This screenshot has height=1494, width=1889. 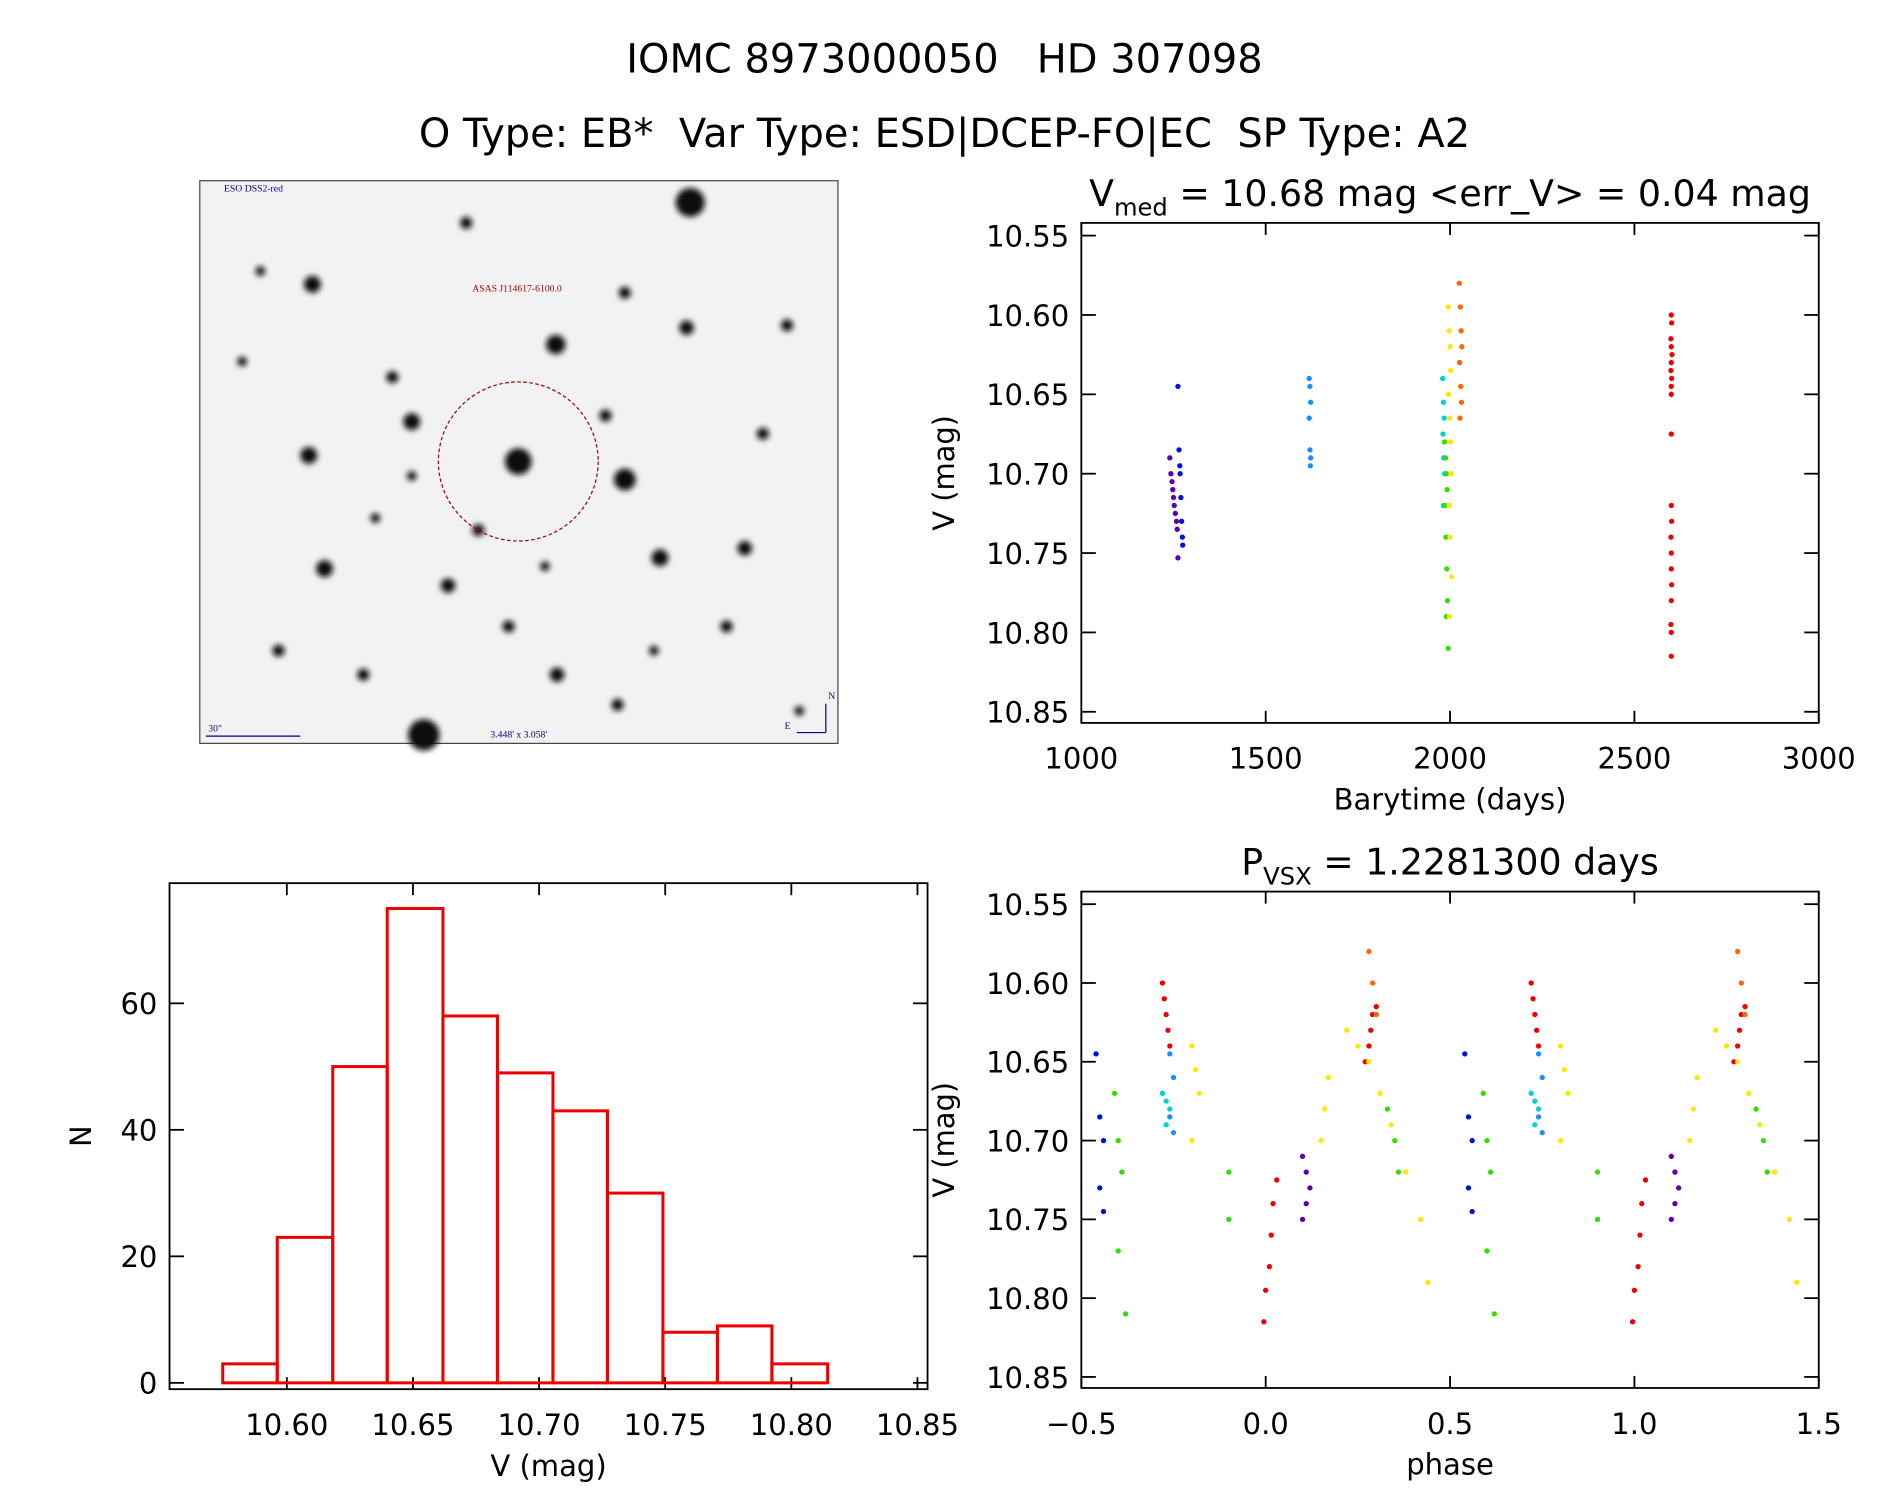 I want to click on x-tick-label: 10.85, so click(x=917, y=1425).